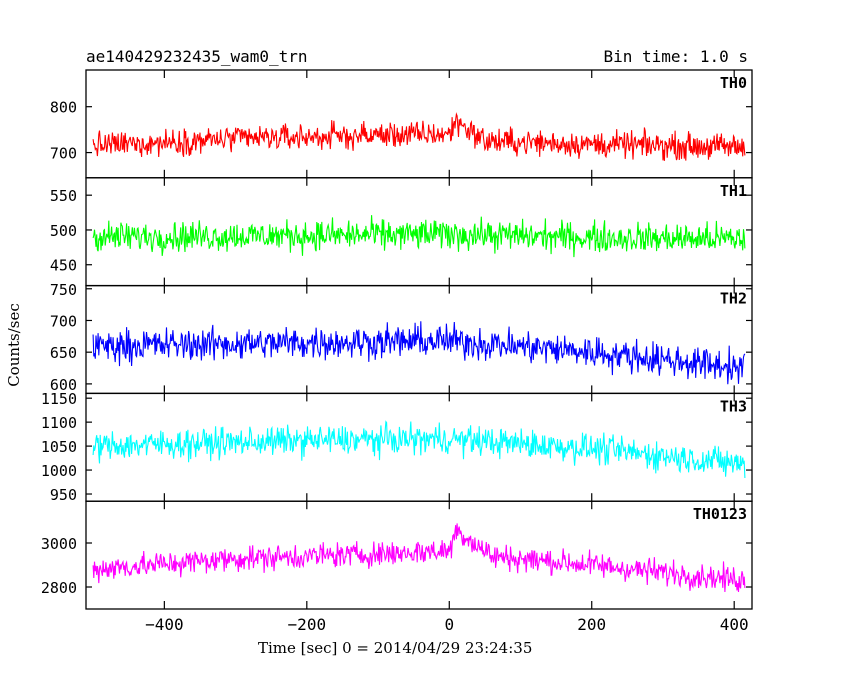 The height and width of the screenshot is (684, 850). What do you see at coordinates (733, 191) in the screenshot?
I see `series-name-th1: TH1` at bounding box center [733, 191].